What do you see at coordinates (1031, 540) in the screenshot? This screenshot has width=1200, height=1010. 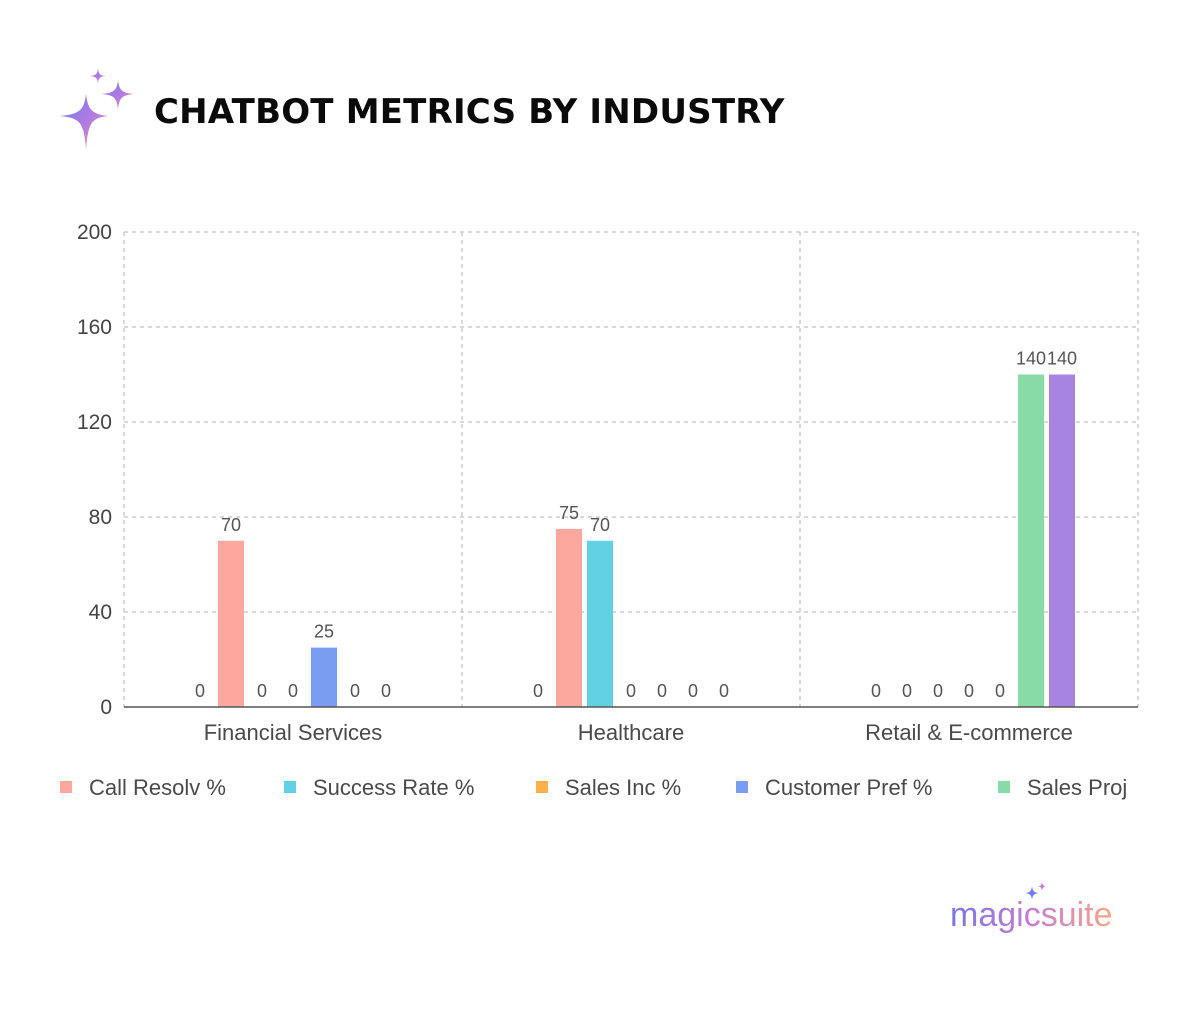 I see `bar-sales-proj` at bounding box center [1031, 540].